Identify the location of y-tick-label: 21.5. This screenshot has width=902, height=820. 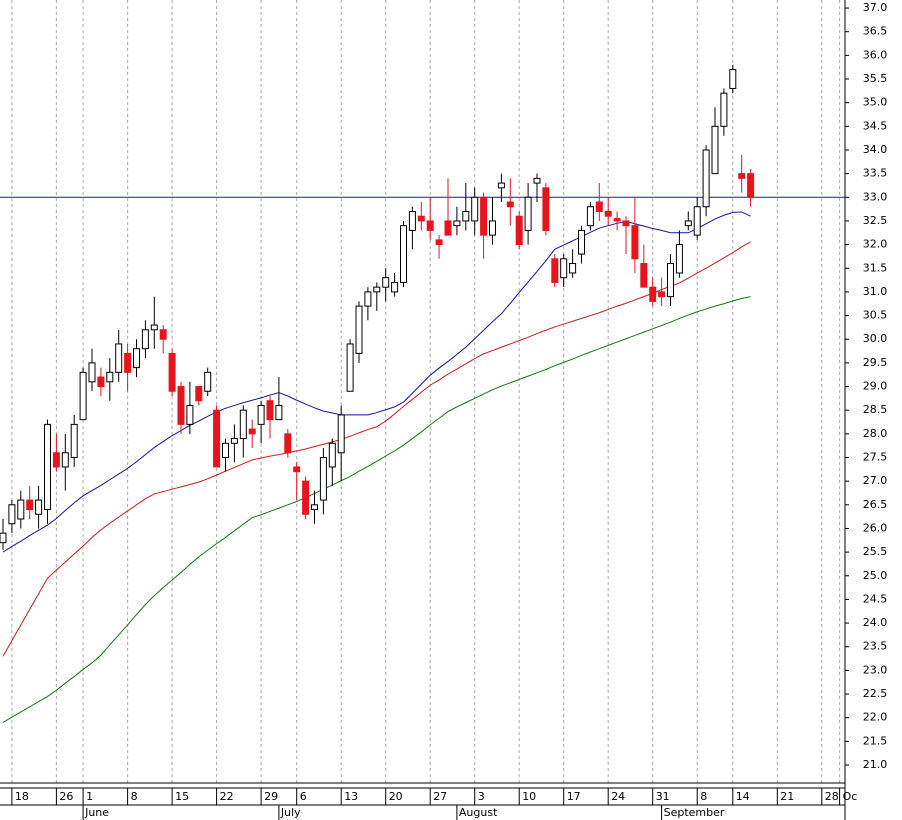
(875, 740).